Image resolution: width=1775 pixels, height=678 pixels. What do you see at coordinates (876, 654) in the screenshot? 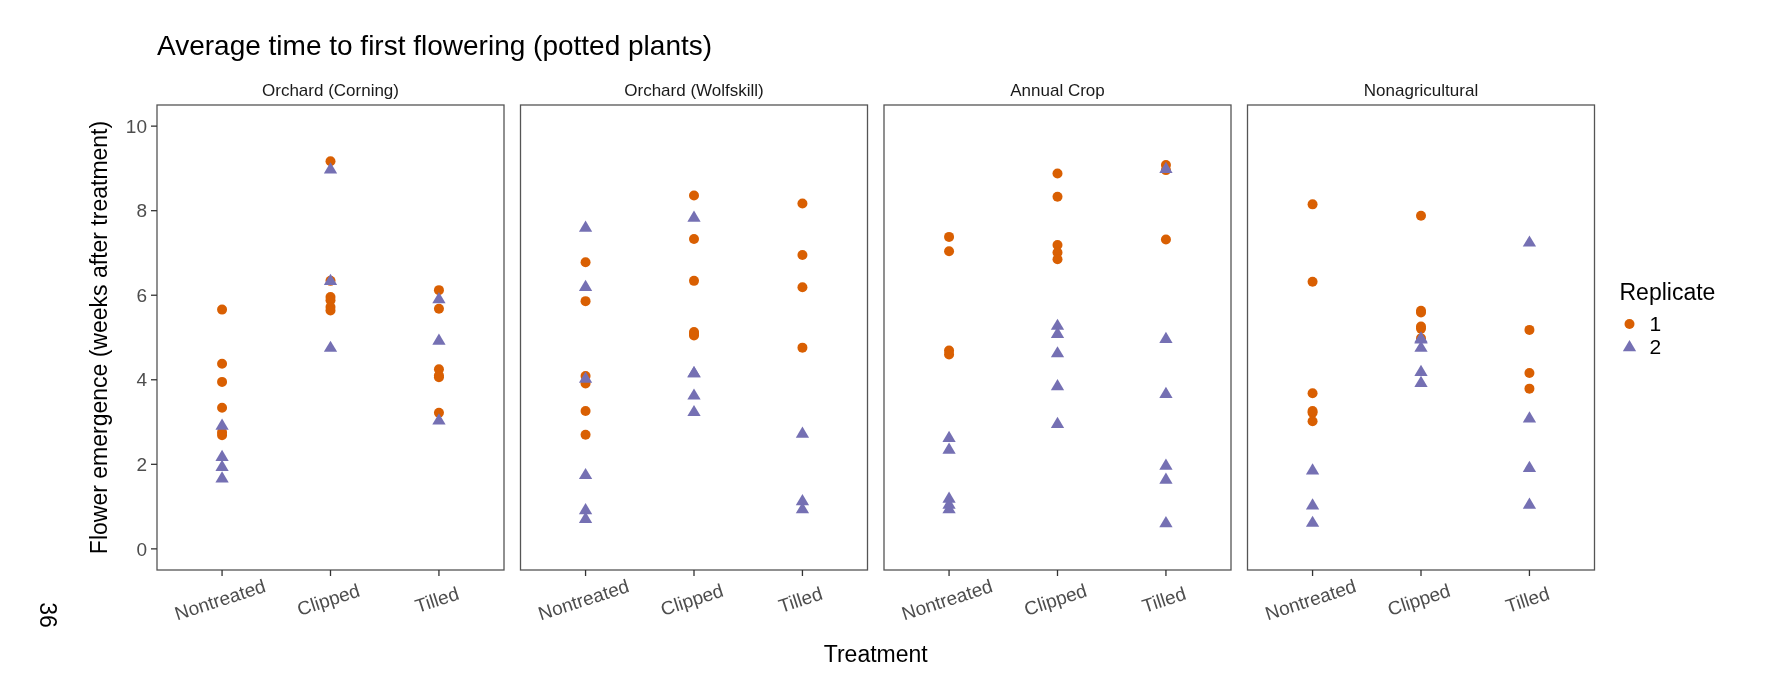
I see `x-axis-title: Treatment` at bounding box center [876, 654].